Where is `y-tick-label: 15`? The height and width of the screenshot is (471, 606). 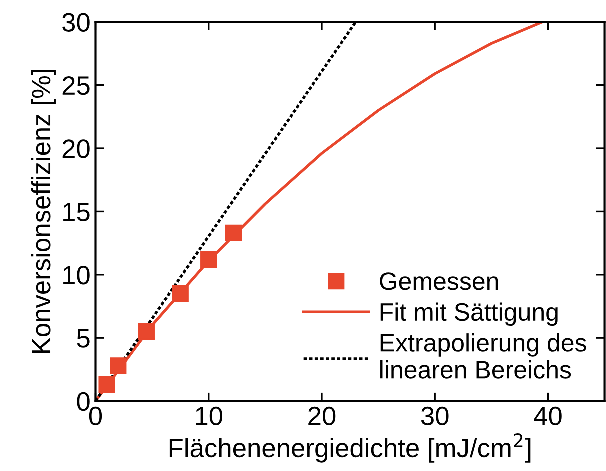 y-tick-label: 15 is located at coordinates (77, 212).